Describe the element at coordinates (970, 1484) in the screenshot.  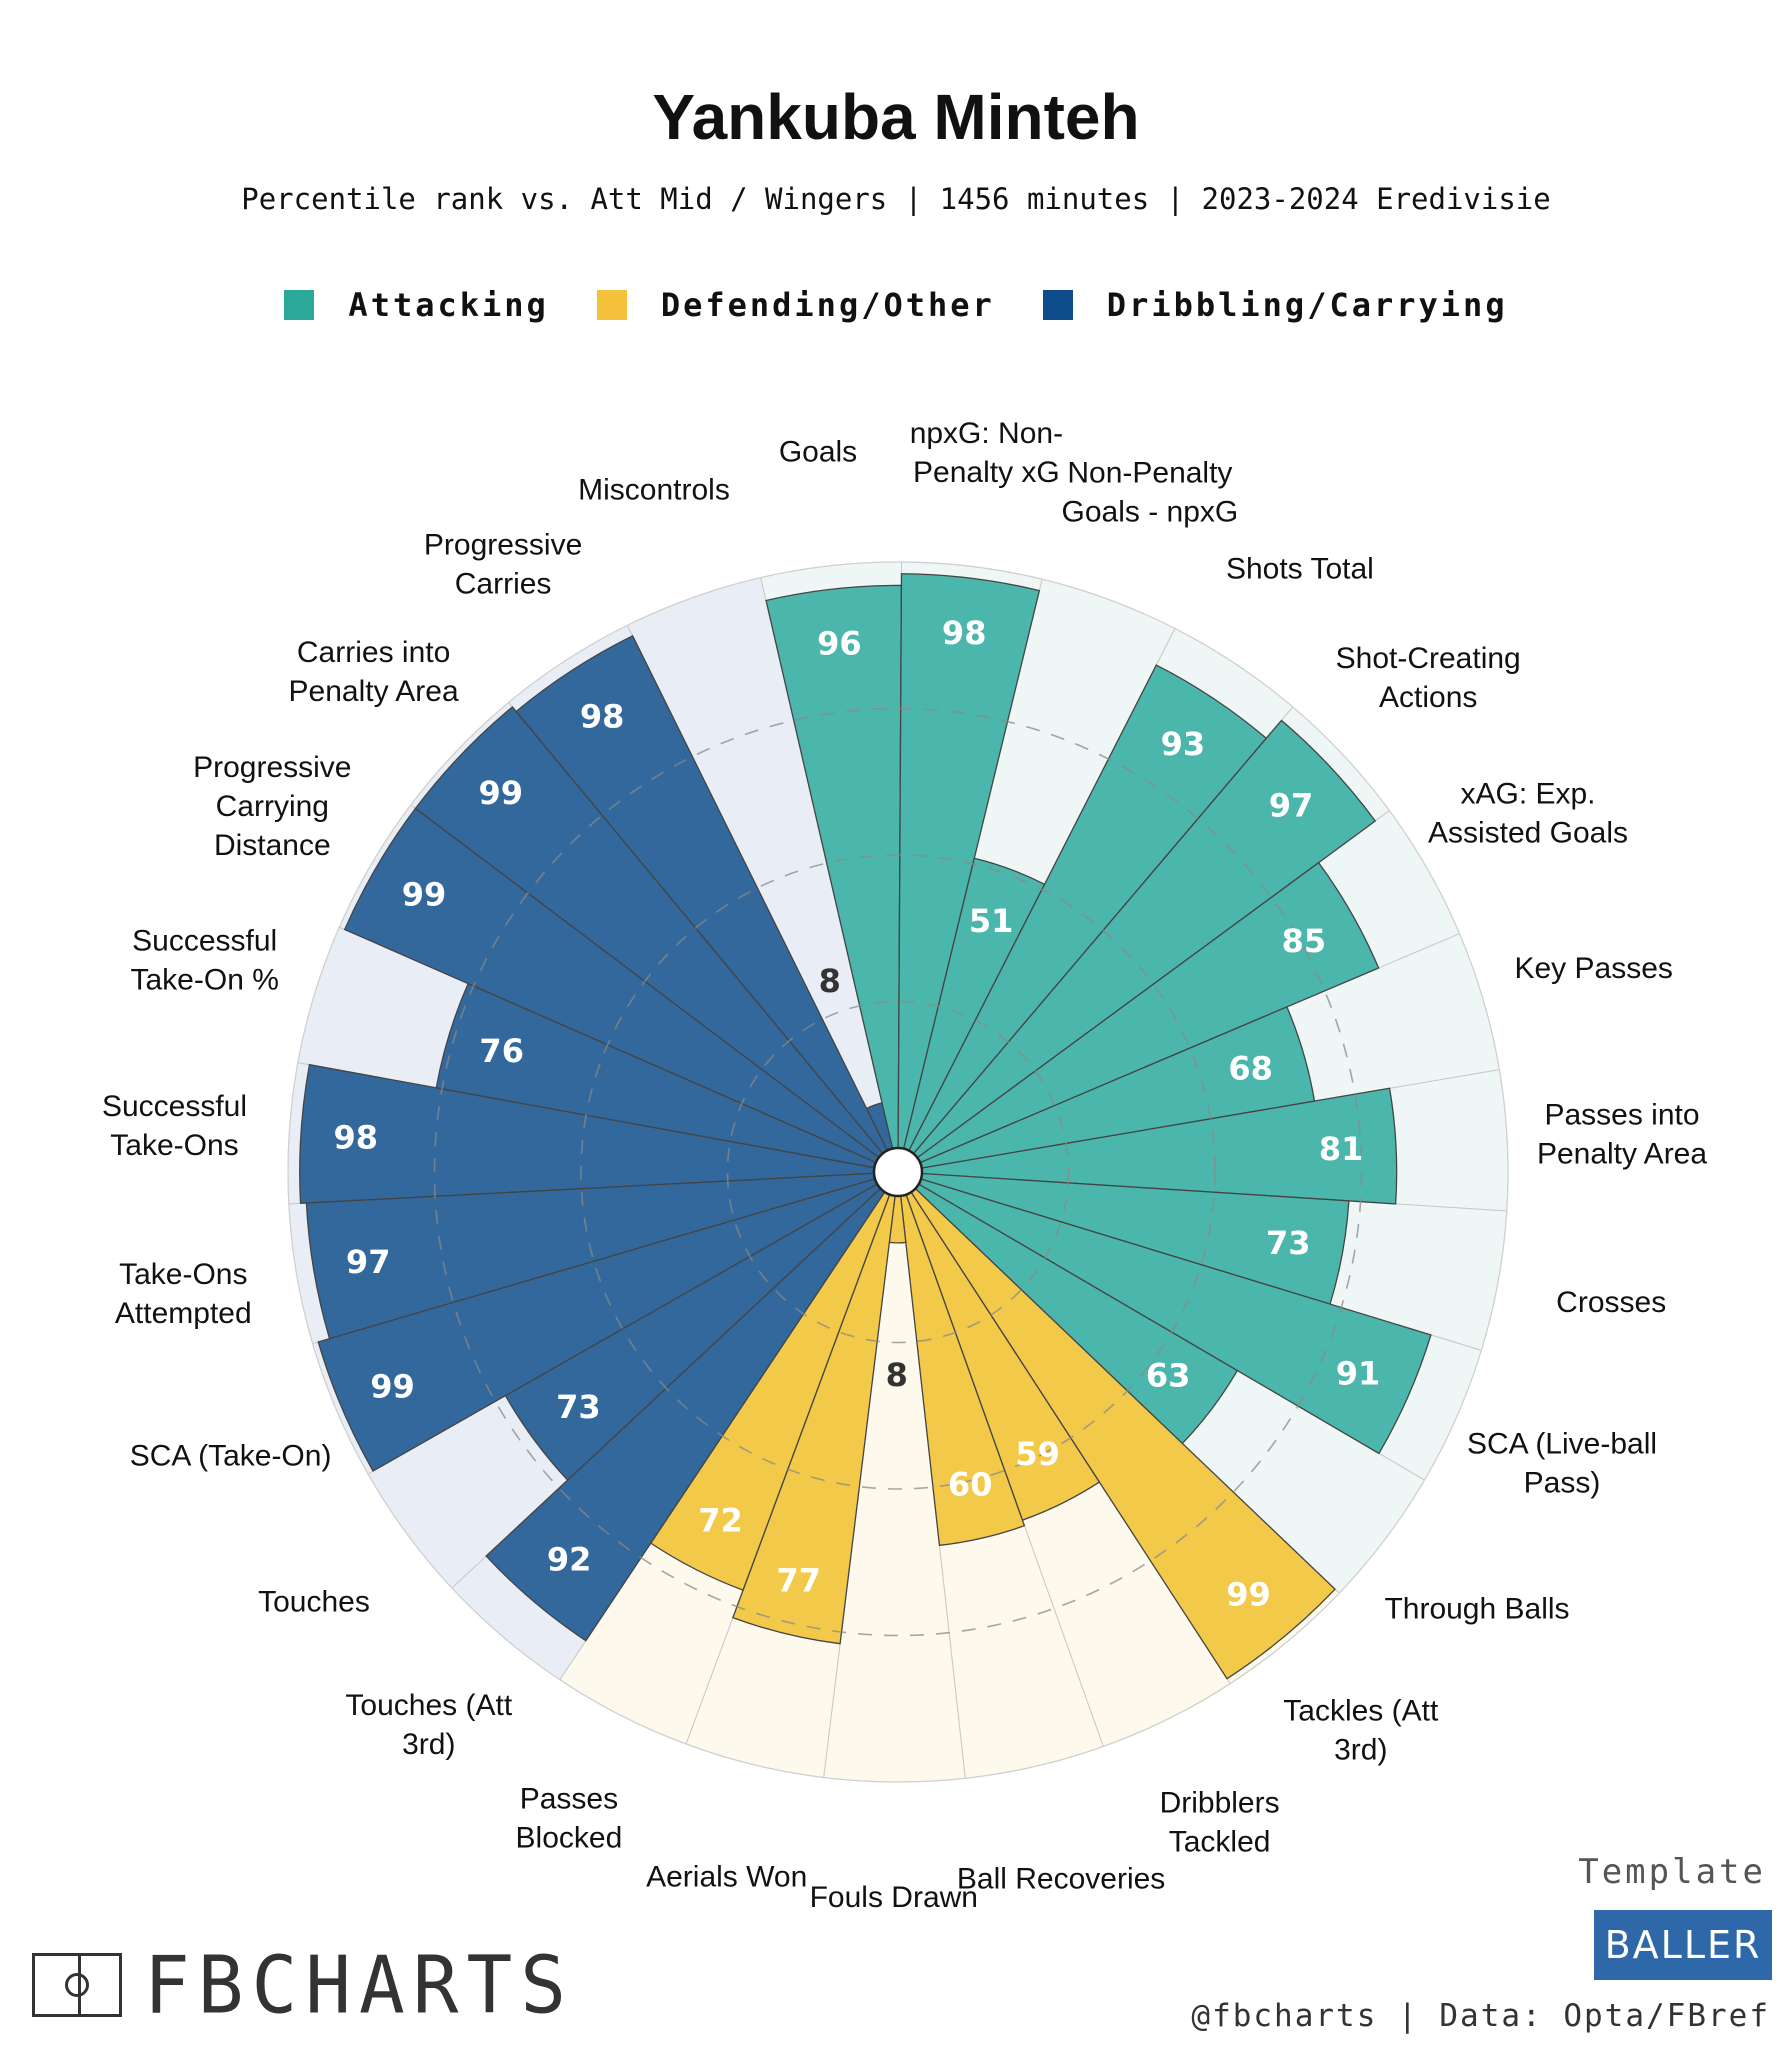
I see `value-label-ball-recoveries: 60` at that location.